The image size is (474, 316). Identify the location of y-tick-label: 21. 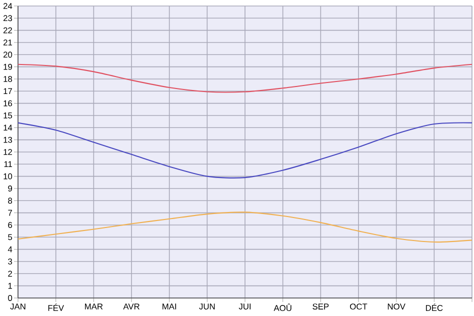
(7, 43).